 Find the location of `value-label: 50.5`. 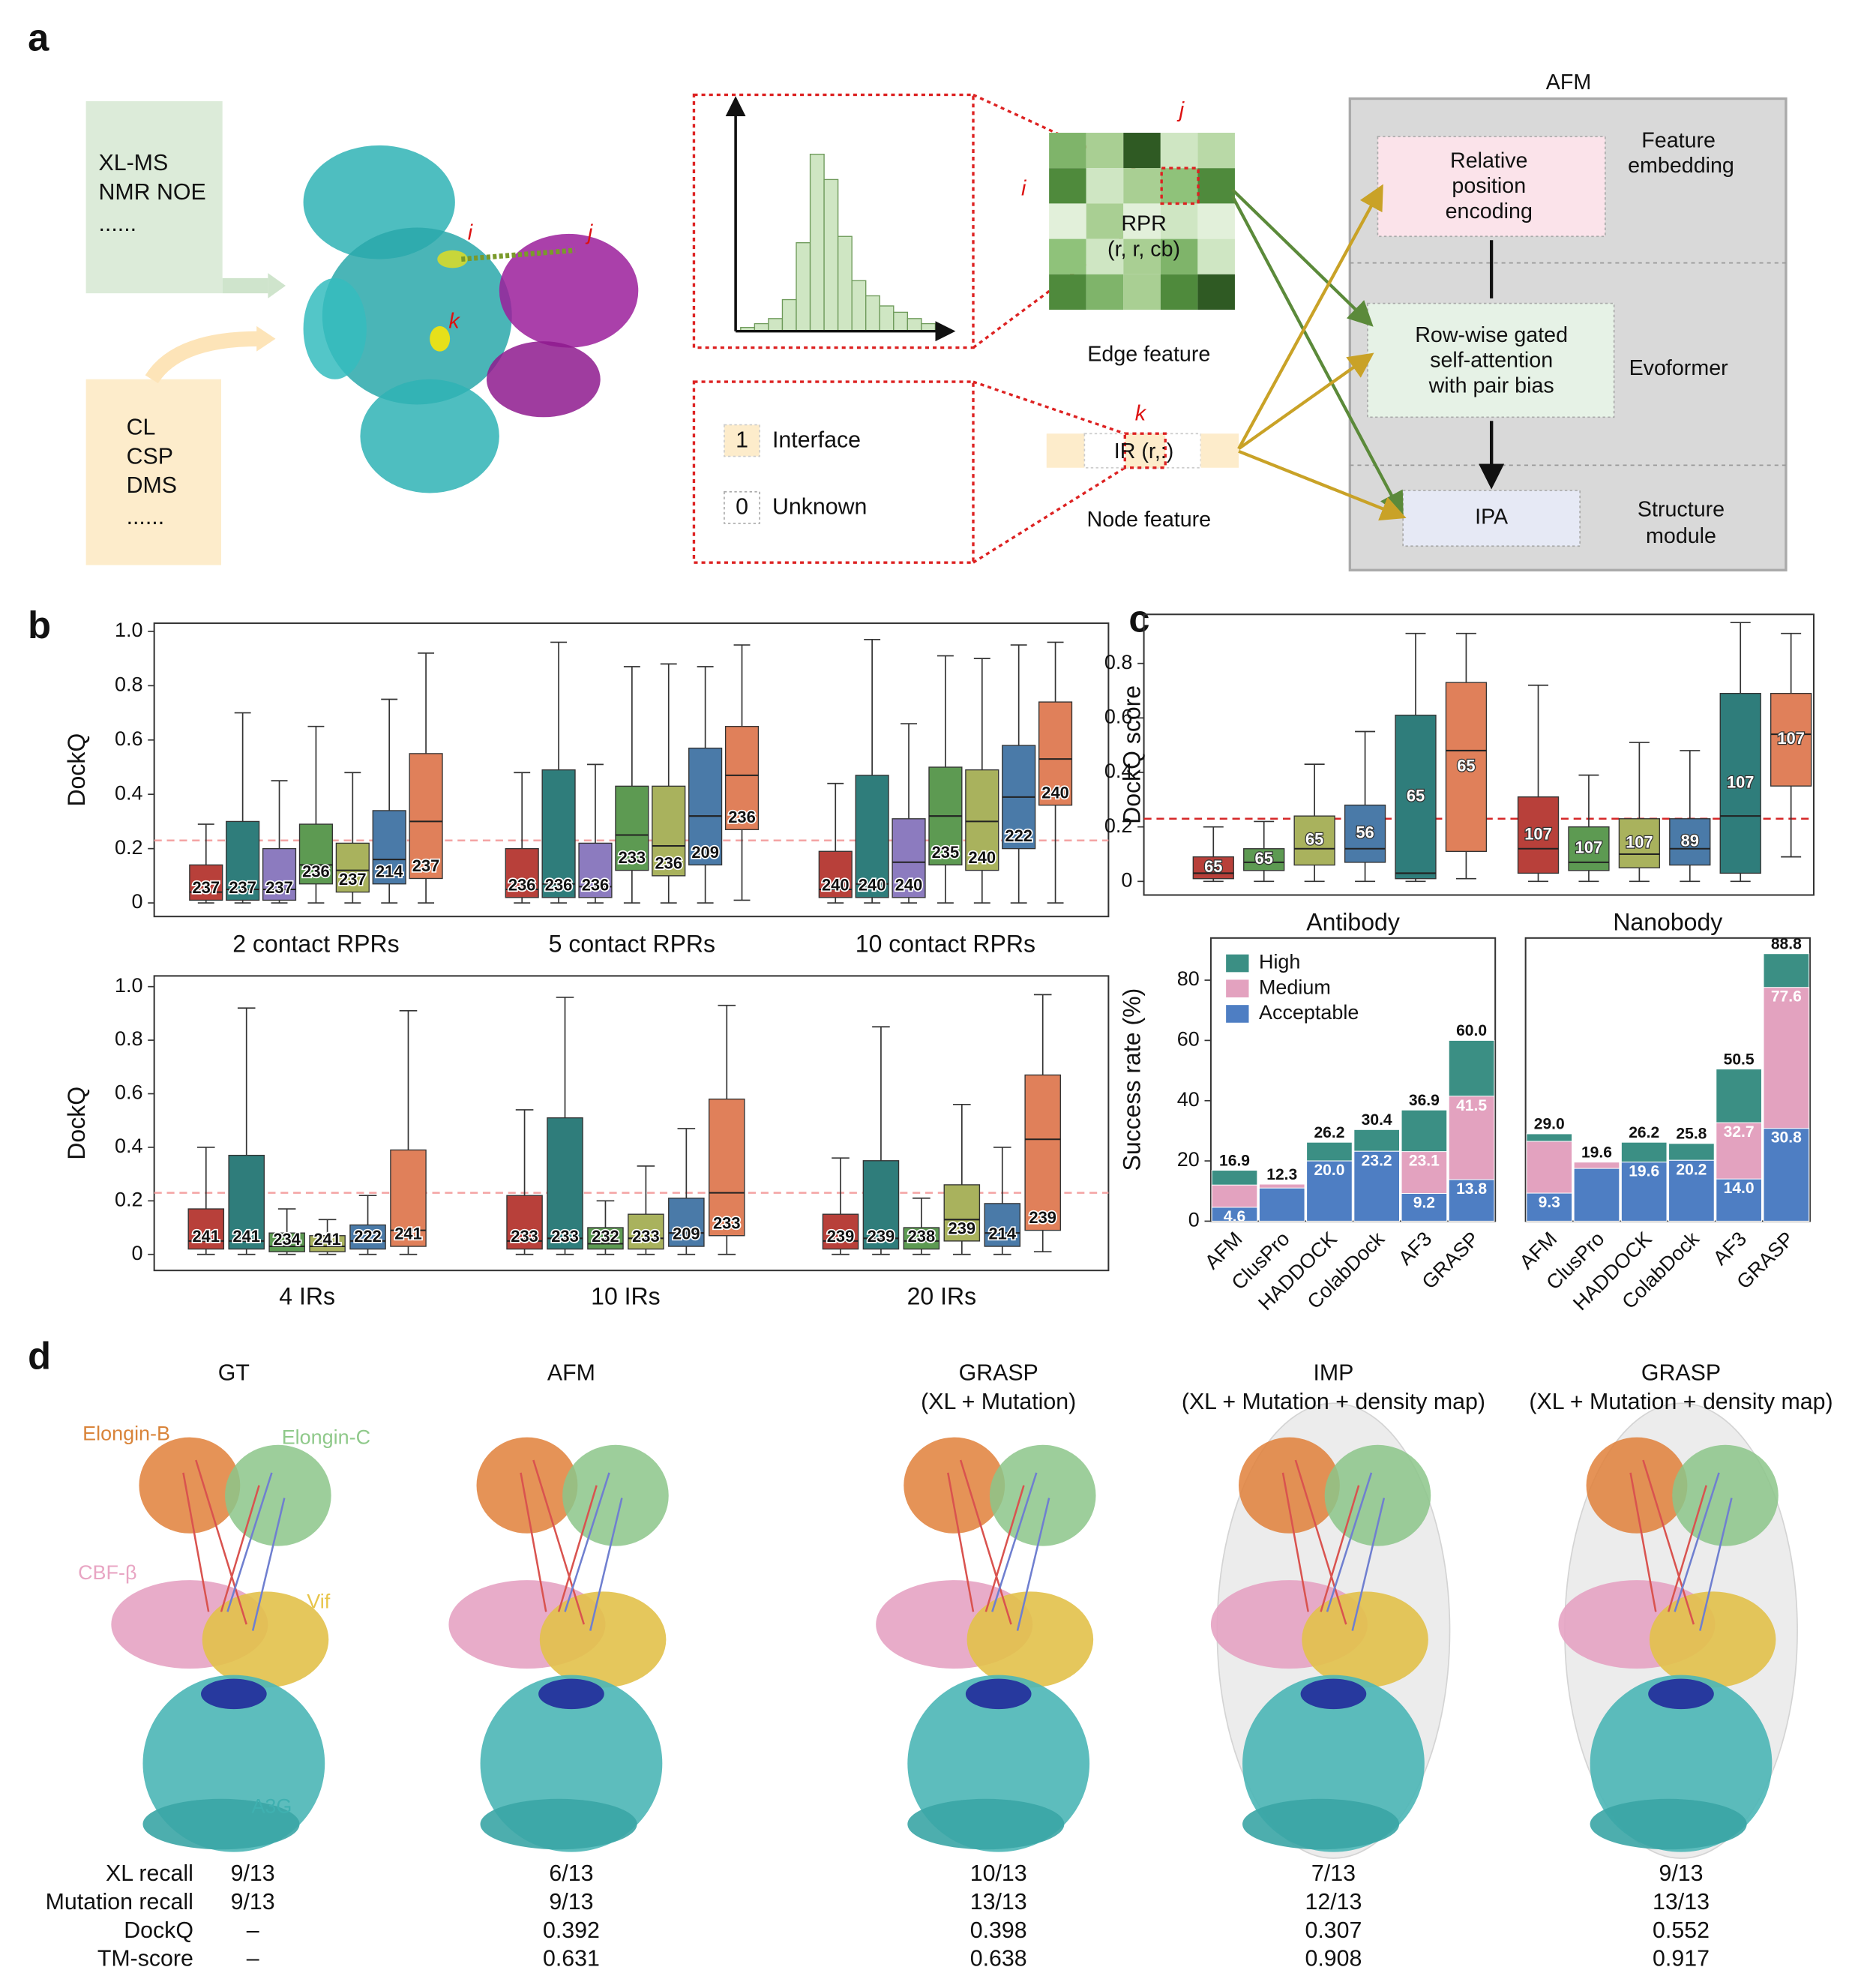

value-label: 50.5 is located at coordinates (1740, 1059).